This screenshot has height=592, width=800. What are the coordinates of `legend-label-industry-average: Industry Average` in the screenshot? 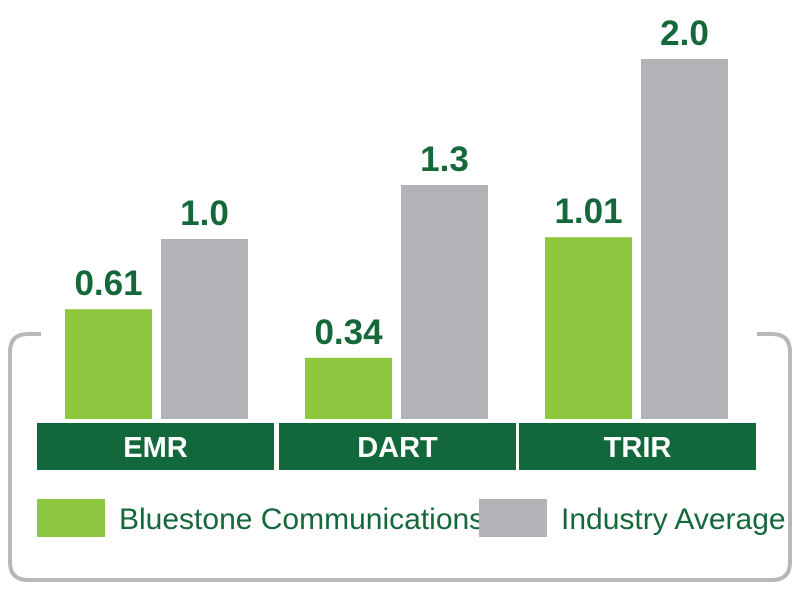 It's located at (673, 519).